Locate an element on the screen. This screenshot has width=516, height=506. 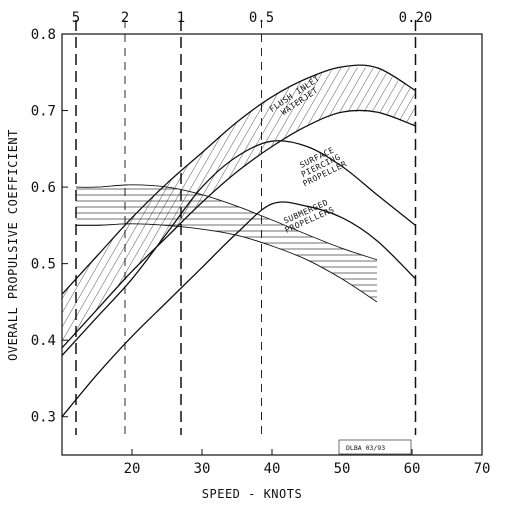
top-axis-ticks: 5 2 1 0.5 0.20 is located at coordinates (252, 18).